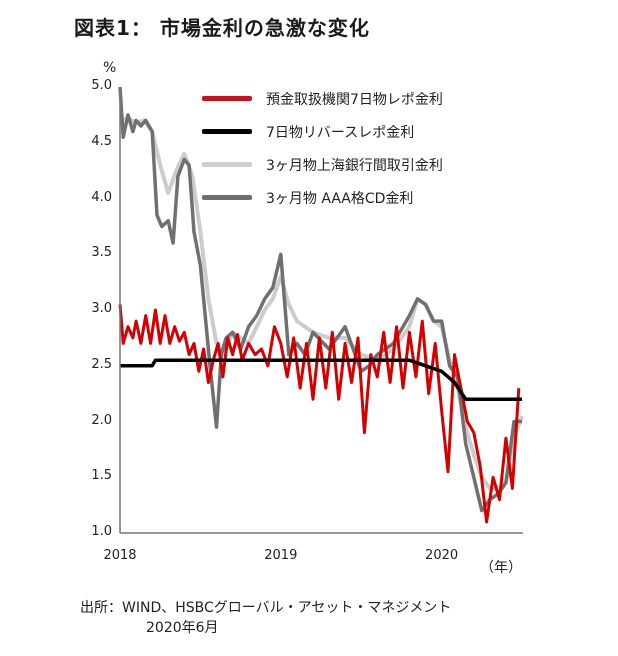 The width and height of the screenshot is (618, 656). Describe the element at coordinates (501, 568) in the screenshot. I see `x-axis-unit: （年）` at that location.